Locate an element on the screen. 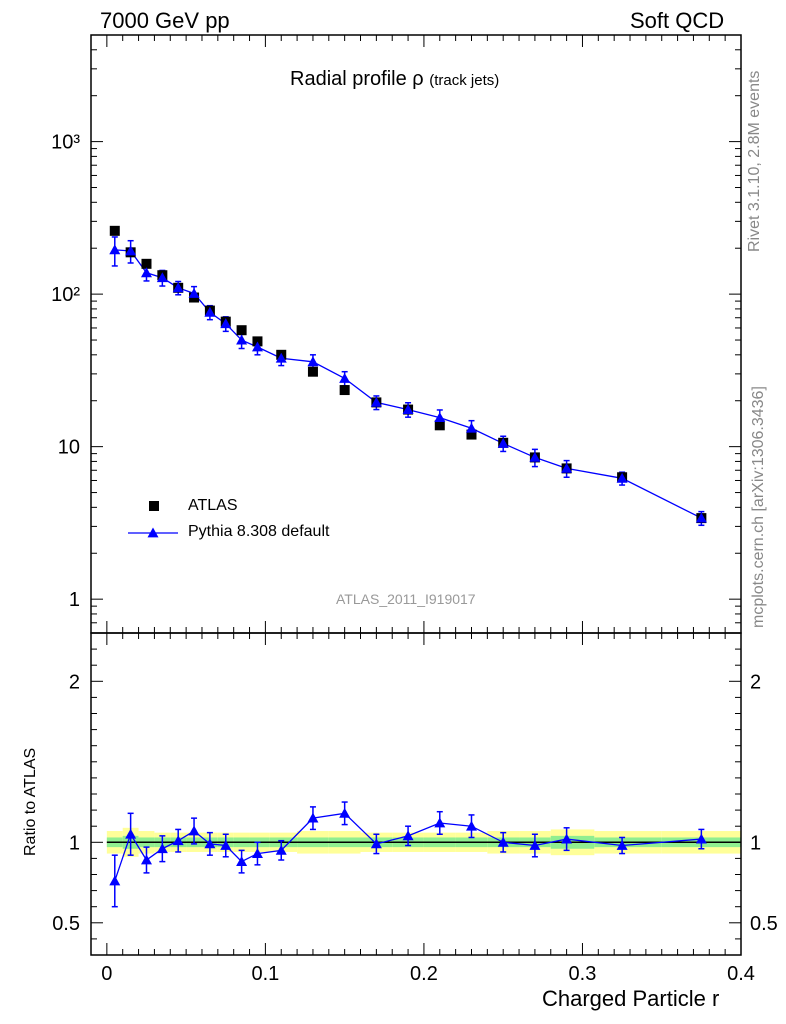 Image resolution: width=786 pixels, height=1024 pixels. ratio-series-line is located at coordinates (408, 847).